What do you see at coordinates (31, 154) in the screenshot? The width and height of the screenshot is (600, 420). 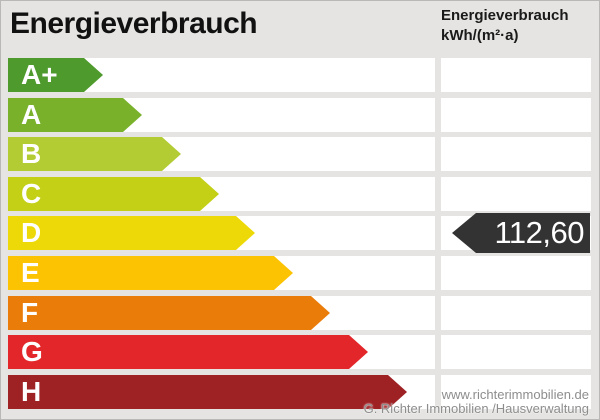 I see `class-letter: B` at bounding box center [31, 154].